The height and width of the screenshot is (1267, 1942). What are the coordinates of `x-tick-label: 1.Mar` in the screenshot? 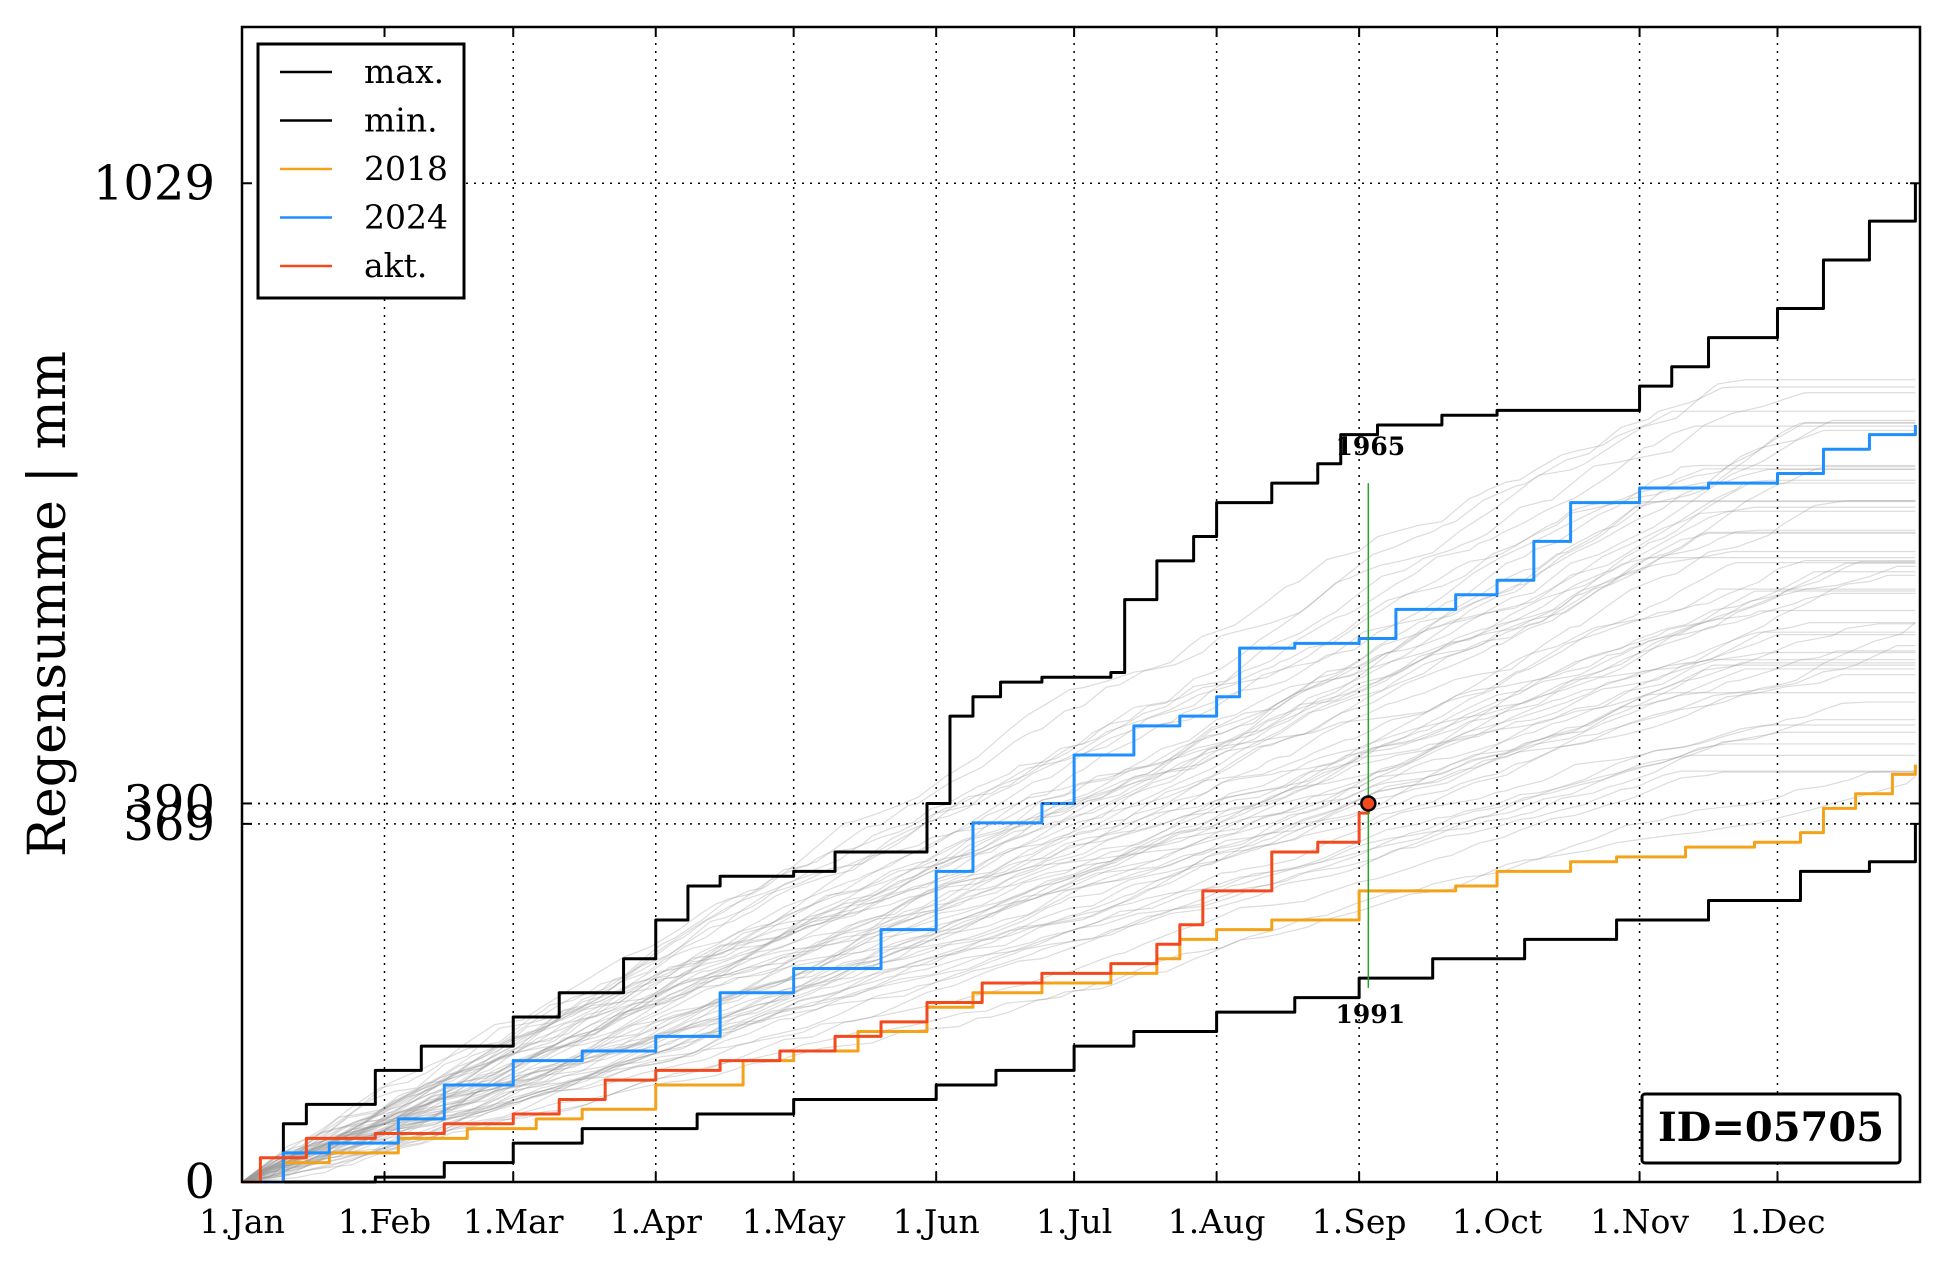 It's located at (513, 1221).